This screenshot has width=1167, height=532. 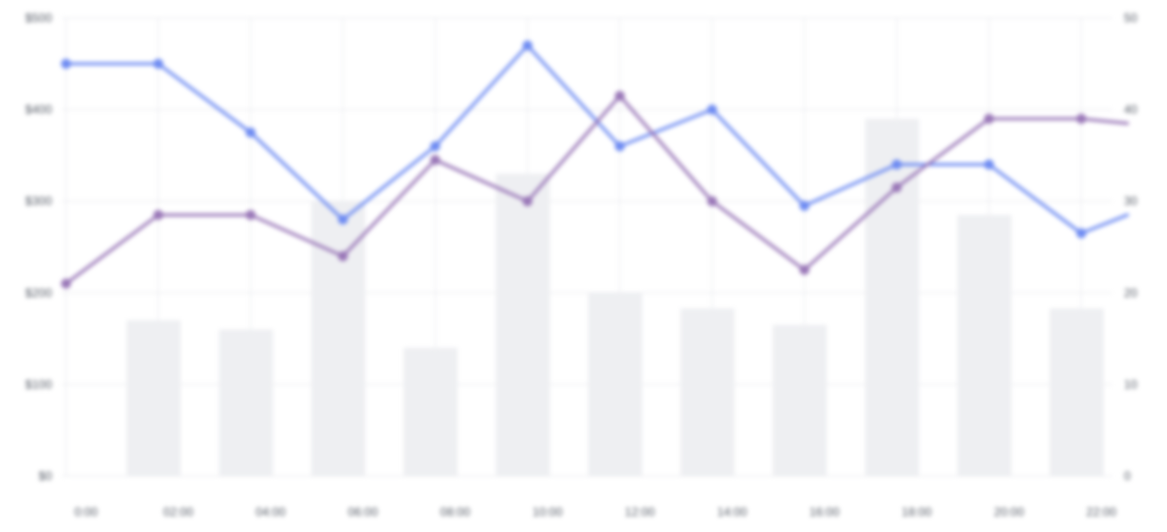 I want to click on right-axis-tick-label: 10, so click(x=1131, y=384).